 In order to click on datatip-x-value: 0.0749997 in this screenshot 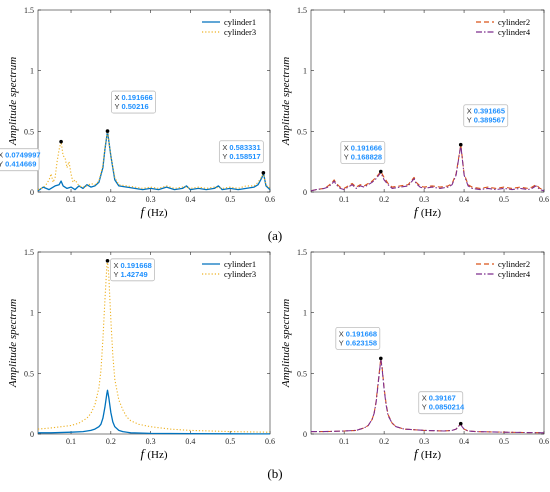, I will do `click(22, 155)`.